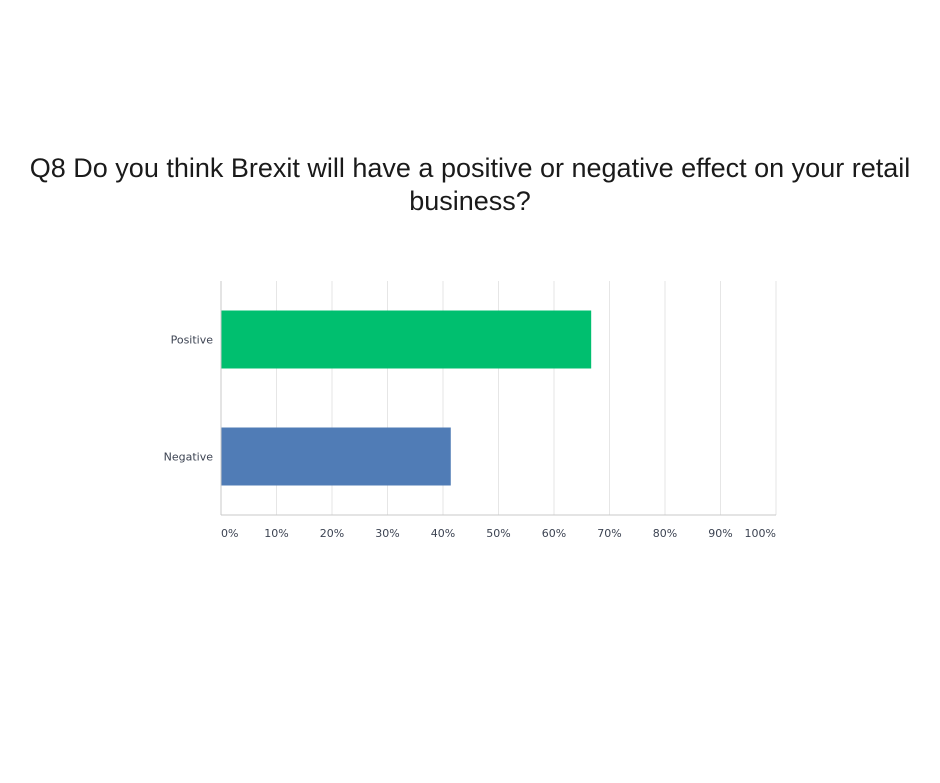 The width and height of the screenshot is (940, 783). I want to click on bars, so click(406, 398).